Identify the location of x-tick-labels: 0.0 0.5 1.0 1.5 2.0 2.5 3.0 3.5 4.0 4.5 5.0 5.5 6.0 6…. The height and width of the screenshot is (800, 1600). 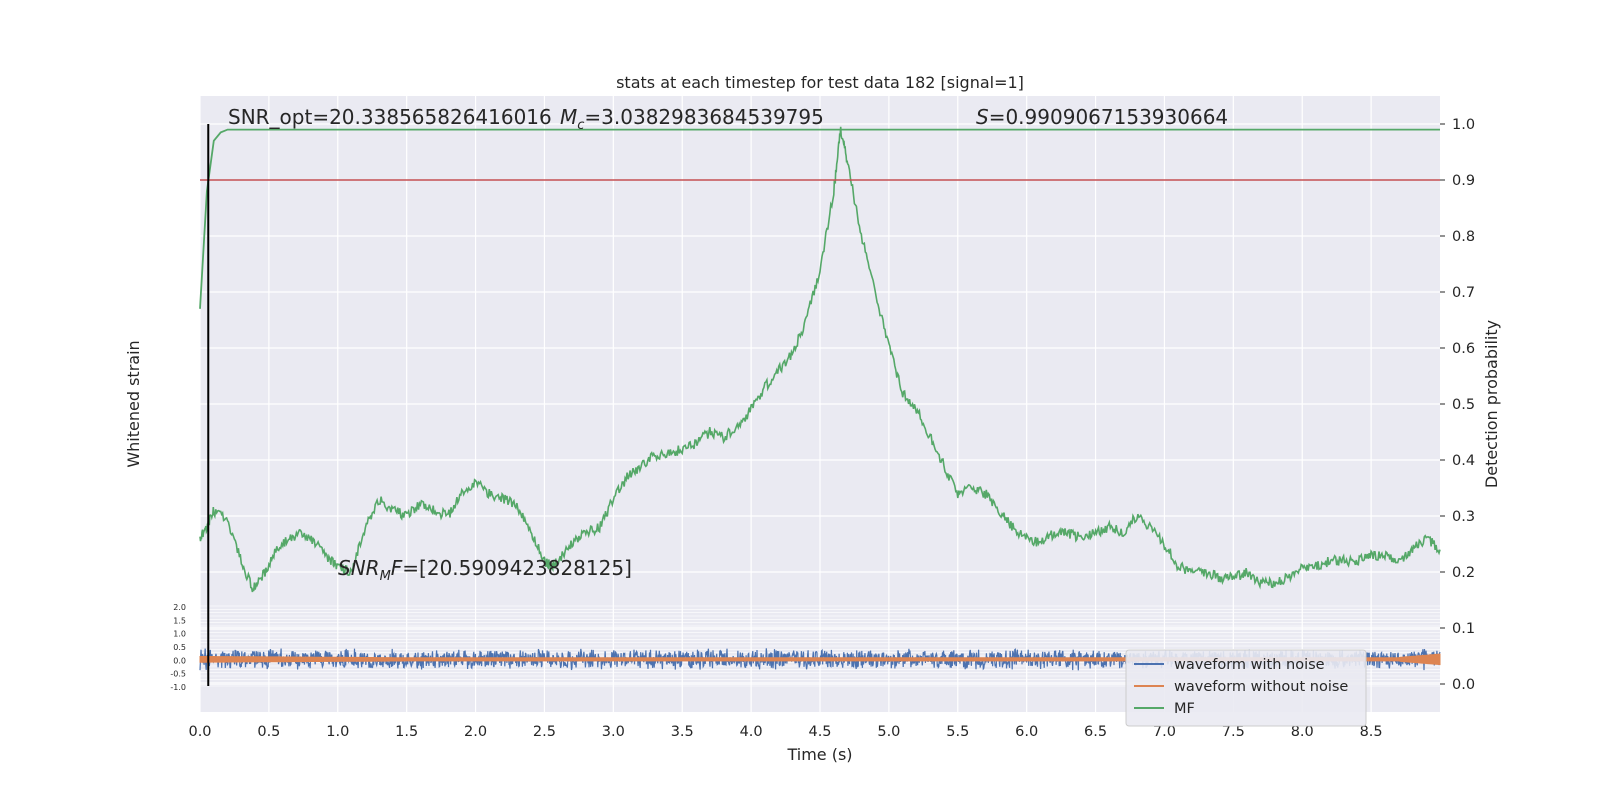
(785, 732).